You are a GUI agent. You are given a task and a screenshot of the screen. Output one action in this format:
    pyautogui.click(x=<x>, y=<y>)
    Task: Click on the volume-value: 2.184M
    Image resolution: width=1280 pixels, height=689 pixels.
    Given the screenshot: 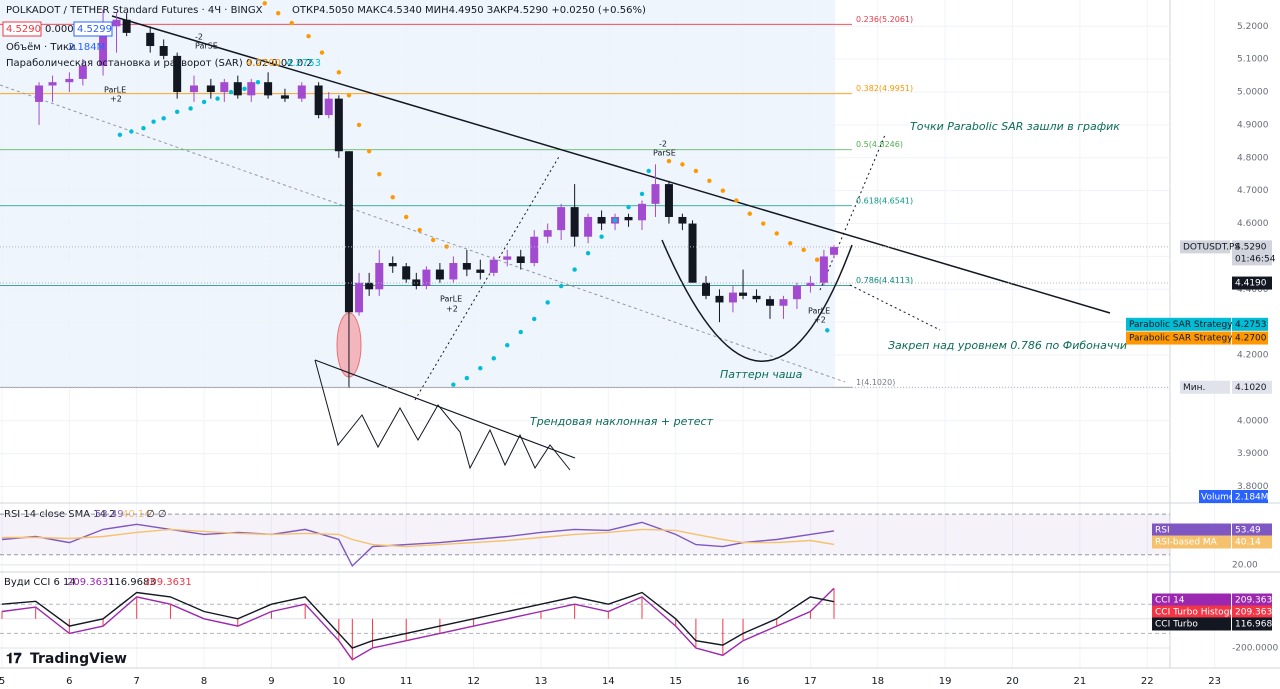 What is the action you would take?
    pyautogui.click(x=1252, y=498)
    